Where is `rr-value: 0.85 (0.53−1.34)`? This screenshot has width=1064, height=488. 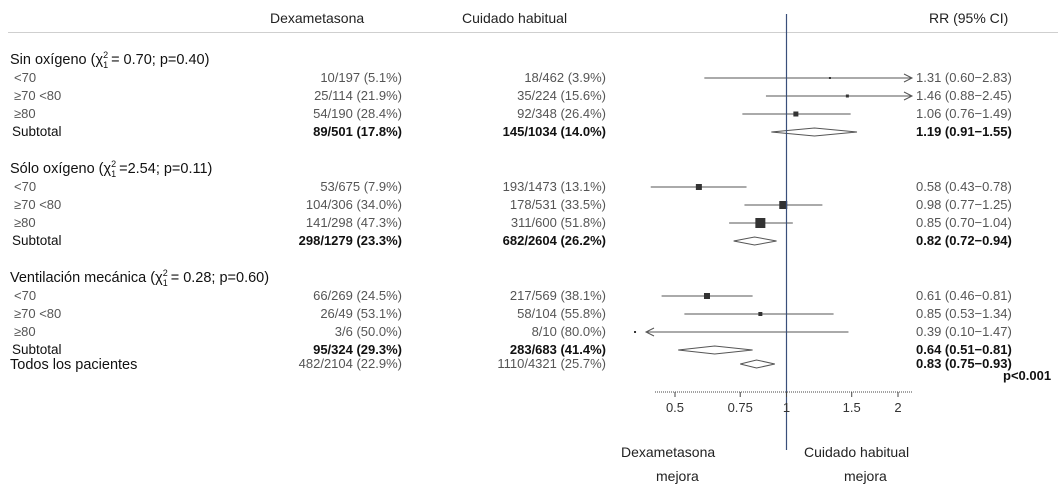
rr-value: 0.85 (0.53−1.34) is located at coordinates (964, 313).